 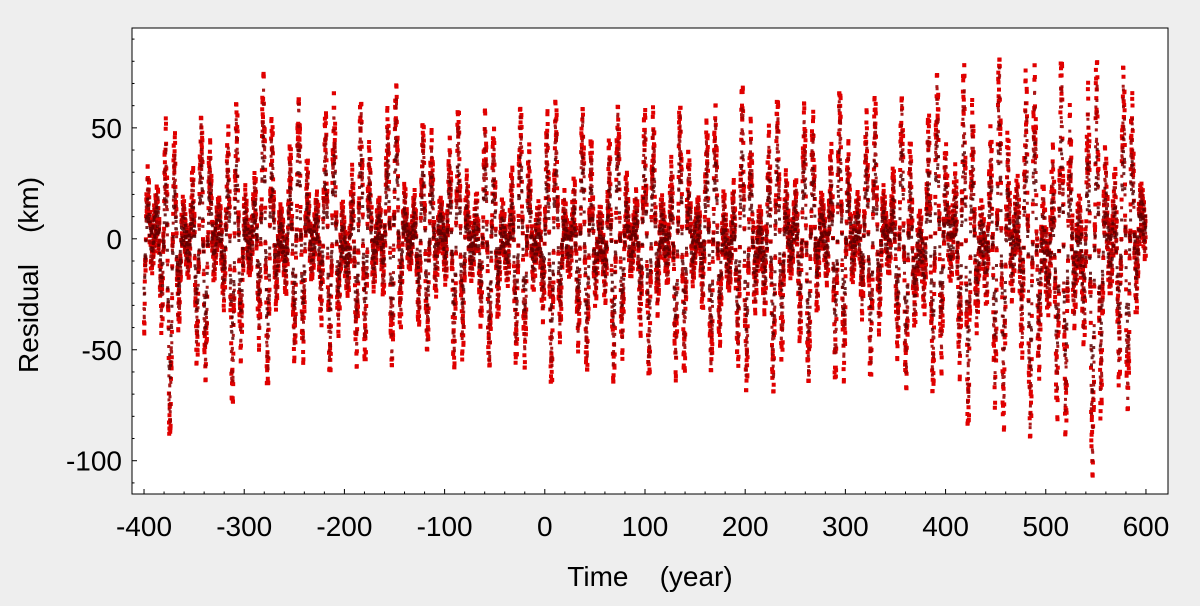 What do you see at coordinates (649, 576) in the screenshot?
I see `x-axis-label: Time (year)` at bounding box center [649, 576].